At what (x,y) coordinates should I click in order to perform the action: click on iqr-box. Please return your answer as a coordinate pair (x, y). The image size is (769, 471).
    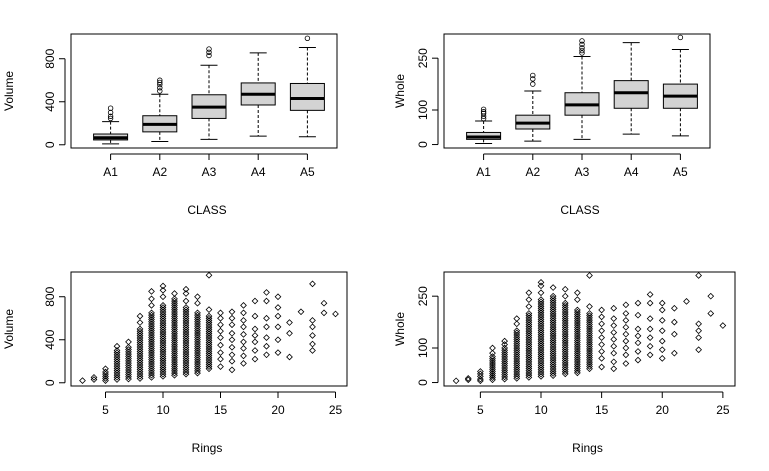
    Looking at the image, I should click on (307, 96).